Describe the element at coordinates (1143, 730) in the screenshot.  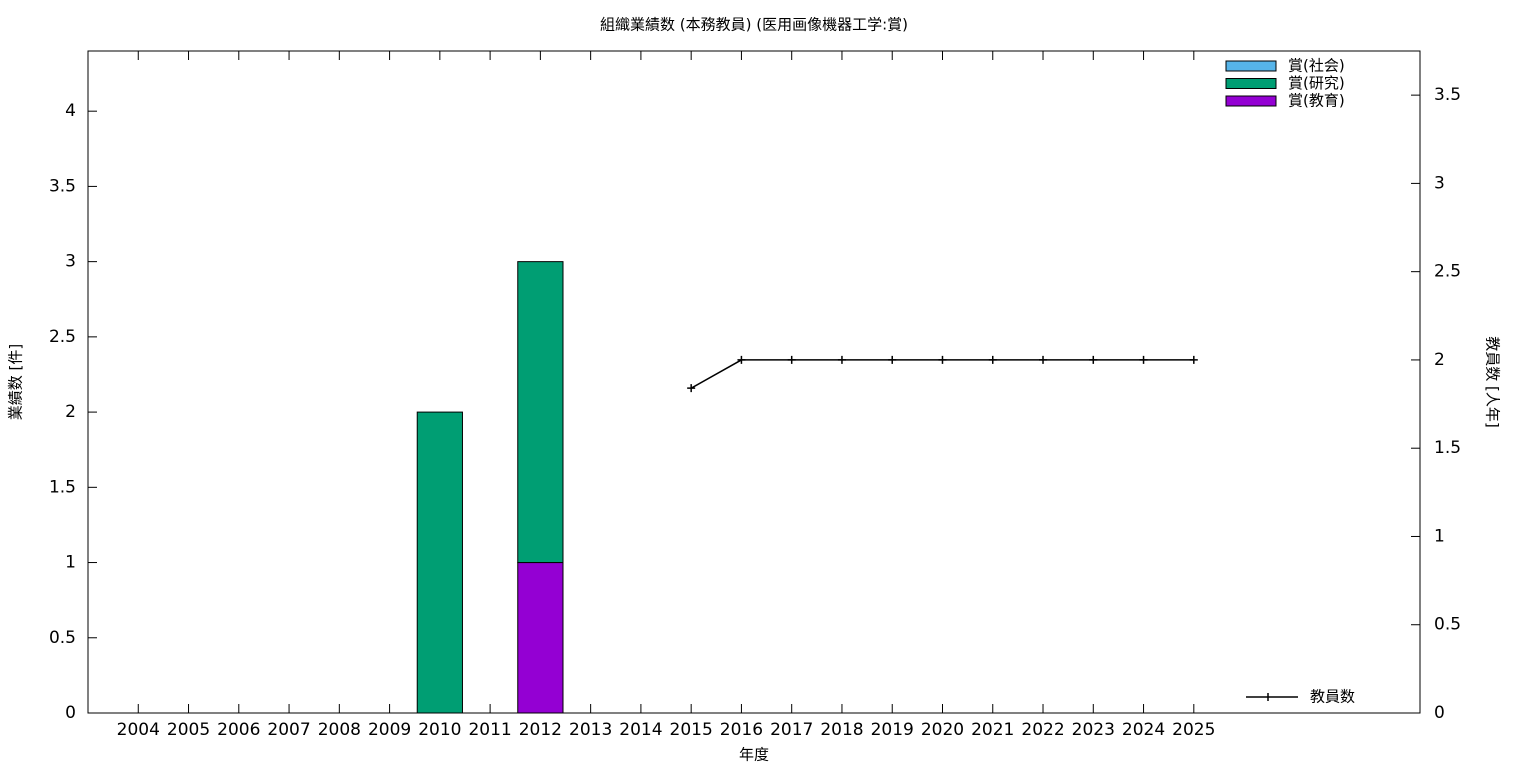
I see `x-tick-label: 2024` at that location.